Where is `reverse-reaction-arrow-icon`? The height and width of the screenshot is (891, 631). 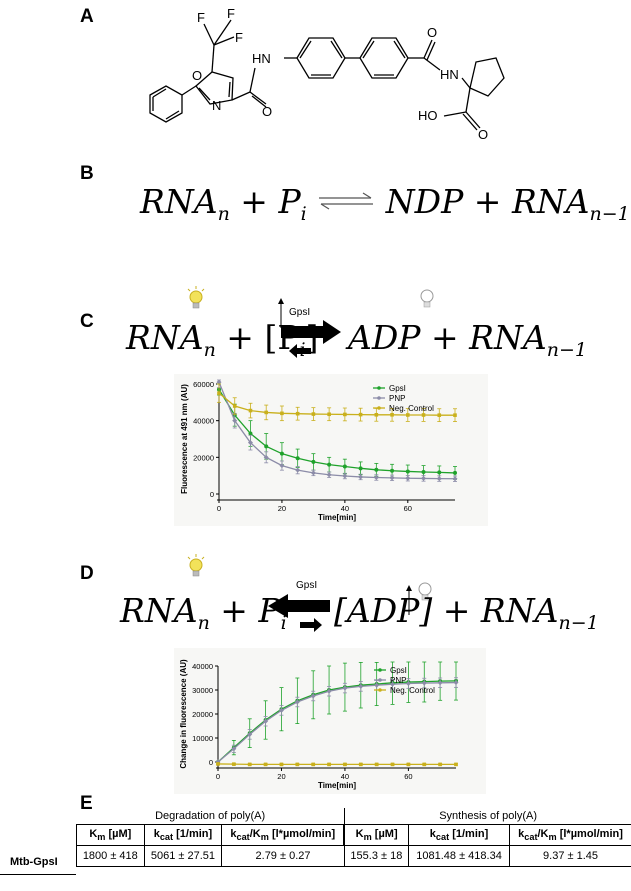
reverse-reaction-arrow-icon is located at coordinates (299, 613).